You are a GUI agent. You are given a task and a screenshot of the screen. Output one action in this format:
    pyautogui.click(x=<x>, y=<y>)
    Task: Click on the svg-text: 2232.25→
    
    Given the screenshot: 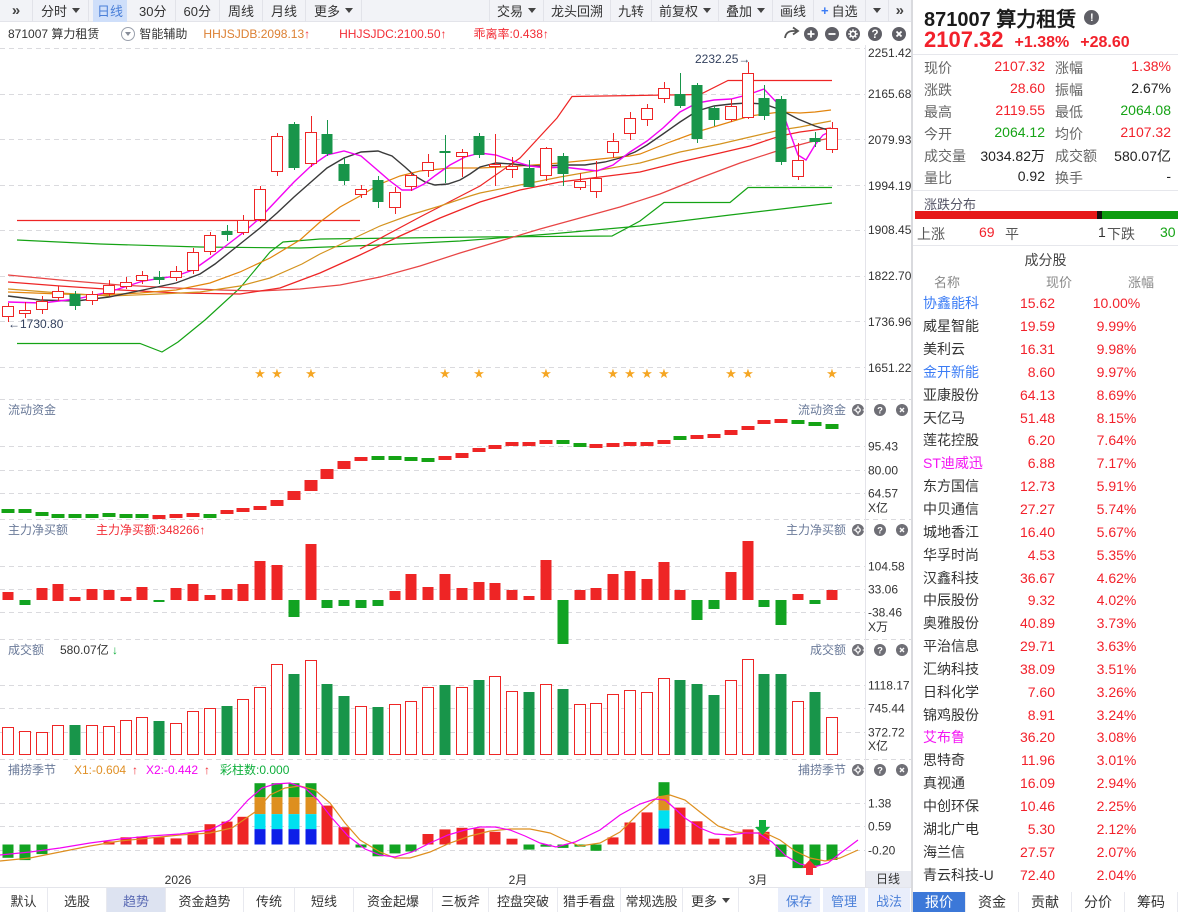 What is the action you would take?
    pyautogui.click(x=722, y=59)
    